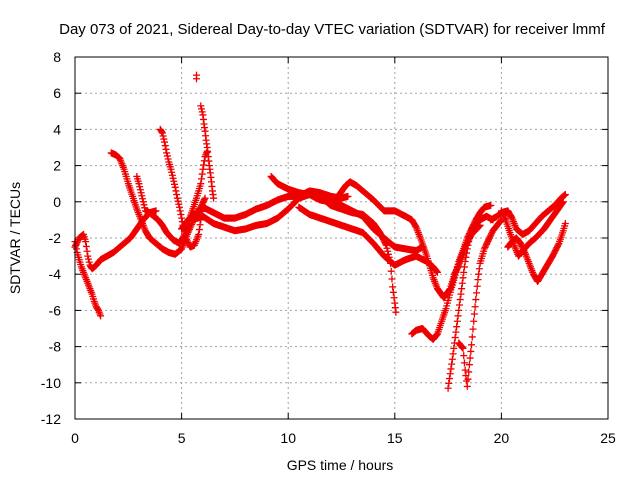  I want to click on y-tick-label: -8, so click(55, 347).